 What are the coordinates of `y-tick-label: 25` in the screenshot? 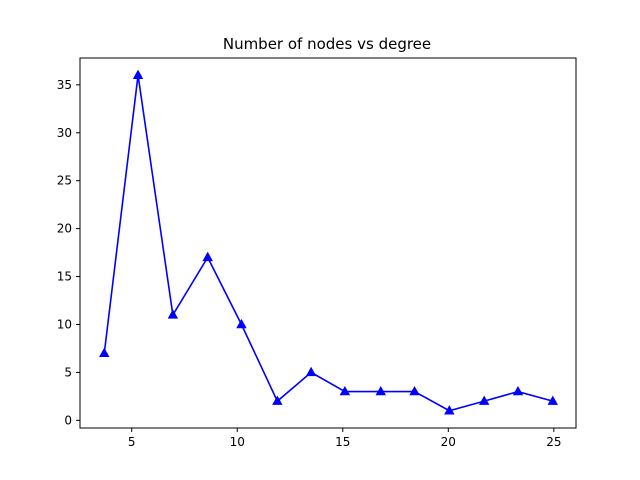 It's located at (64, 181).